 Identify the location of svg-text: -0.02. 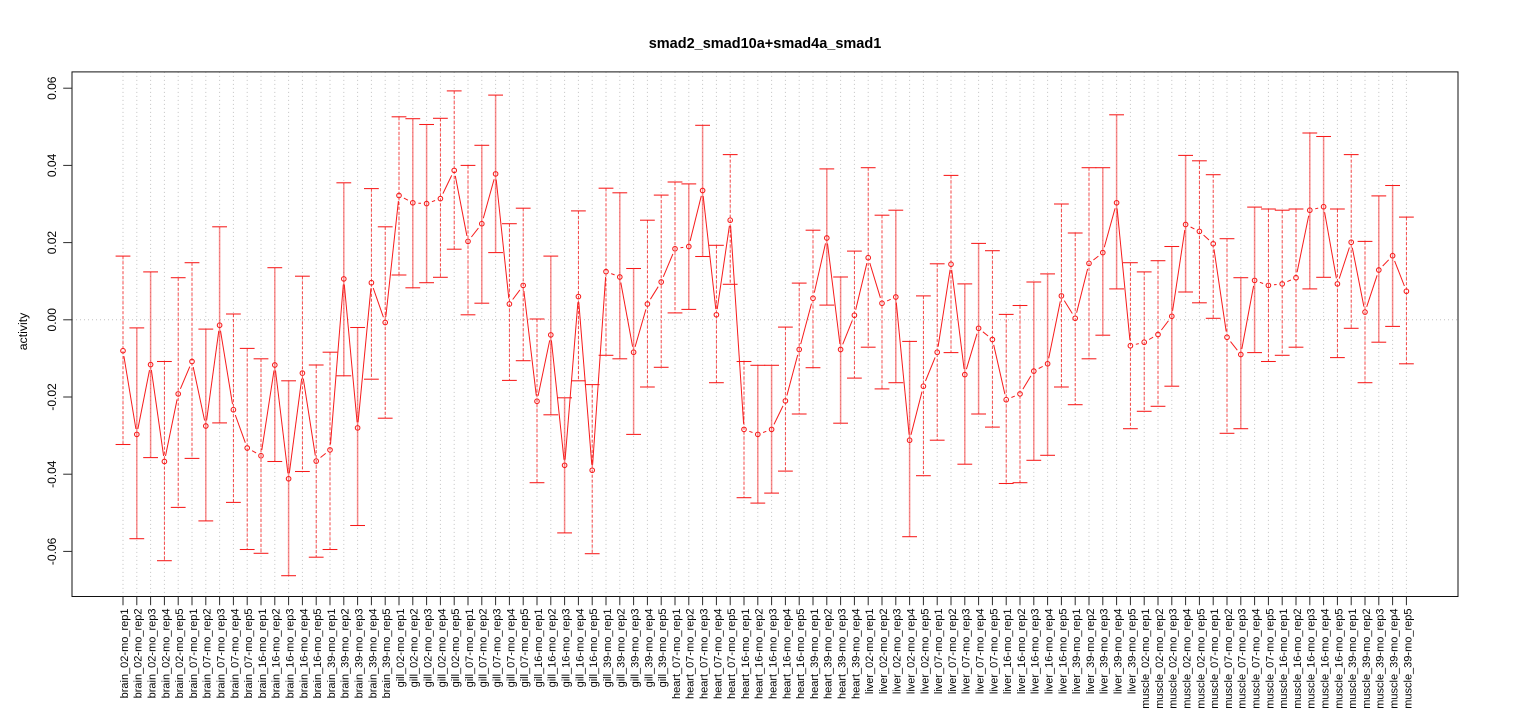
(52, 397).